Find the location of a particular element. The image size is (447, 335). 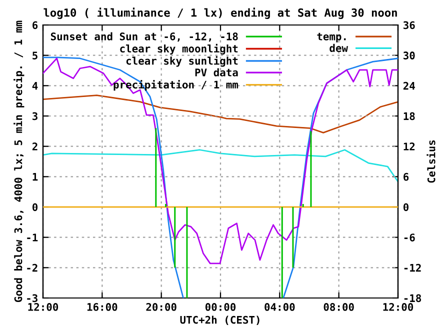

y-axis-title: Good below 3.6, 4000 lx; 5 min precip. / 1 mm is located at coordinates (19, 161).